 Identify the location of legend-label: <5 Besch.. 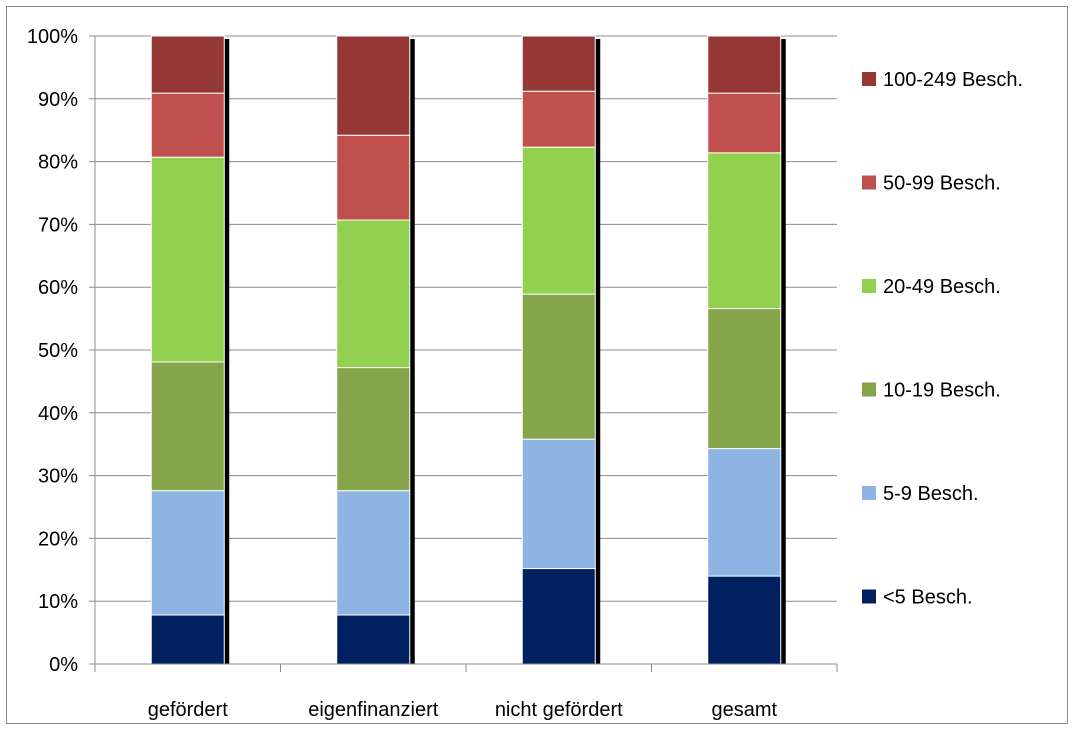
(928, 598).